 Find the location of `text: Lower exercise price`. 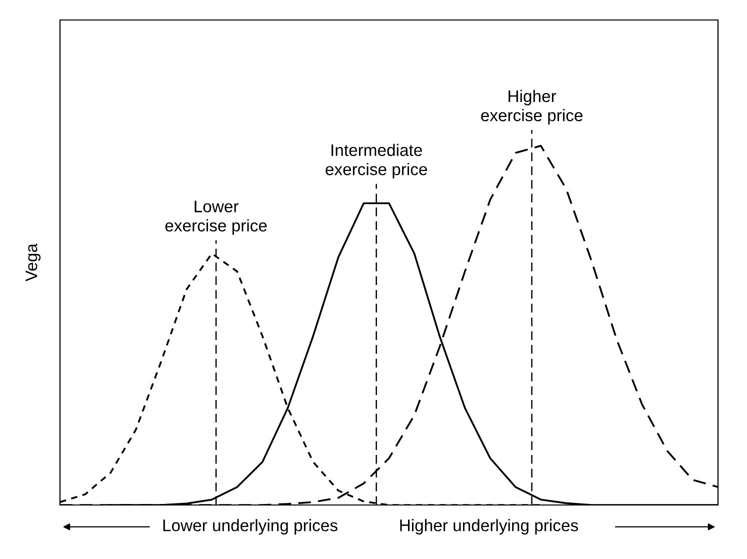

text: Lower exercise price is located at coordinates (216, 217).